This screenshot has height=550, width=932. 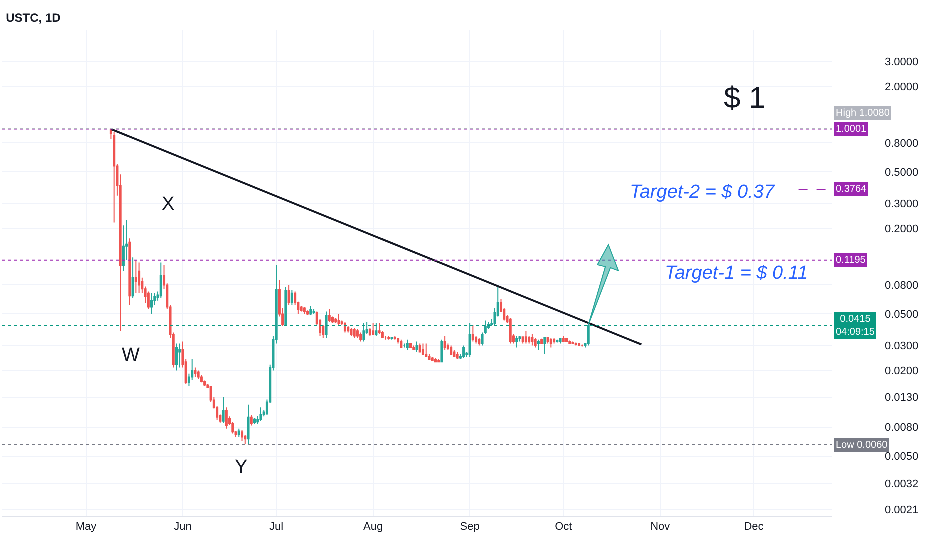 I want to click on x-tick-label: Dec, so click(x=754, y=527).